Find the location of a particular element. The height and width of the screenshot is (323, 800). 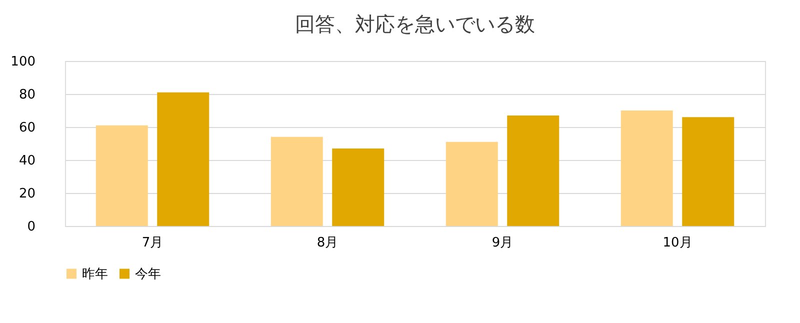

x-tick-label: 7月 is located at coordinates (153, 243).